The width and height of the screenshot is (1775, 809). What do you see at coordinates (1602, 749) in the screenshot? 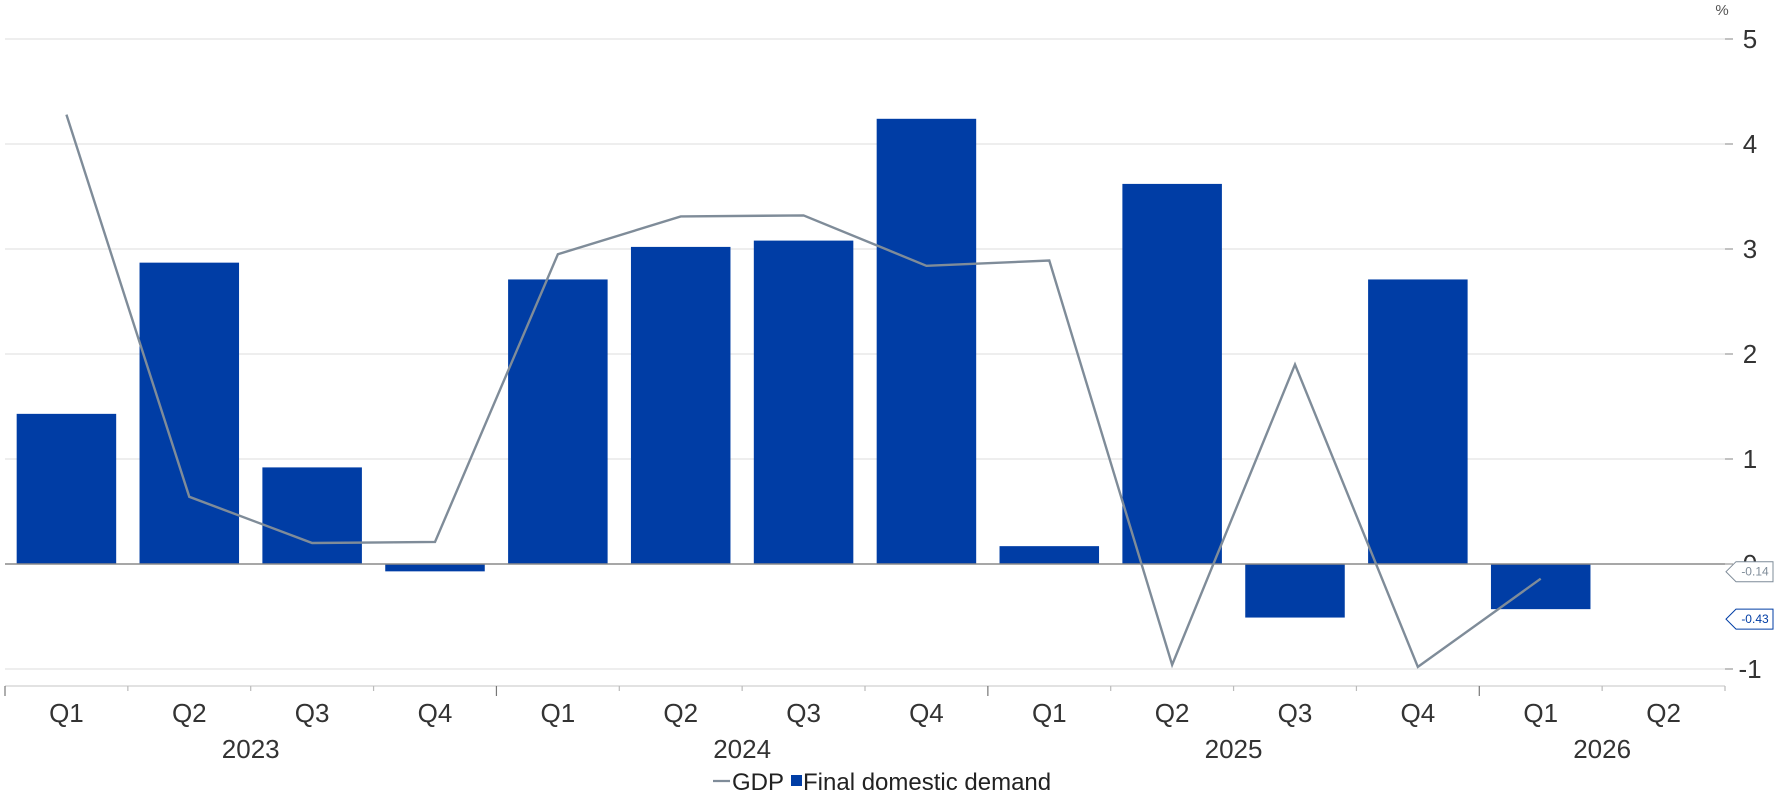
I see `x-year-label: 2026` at bounding box center [1602, 749].